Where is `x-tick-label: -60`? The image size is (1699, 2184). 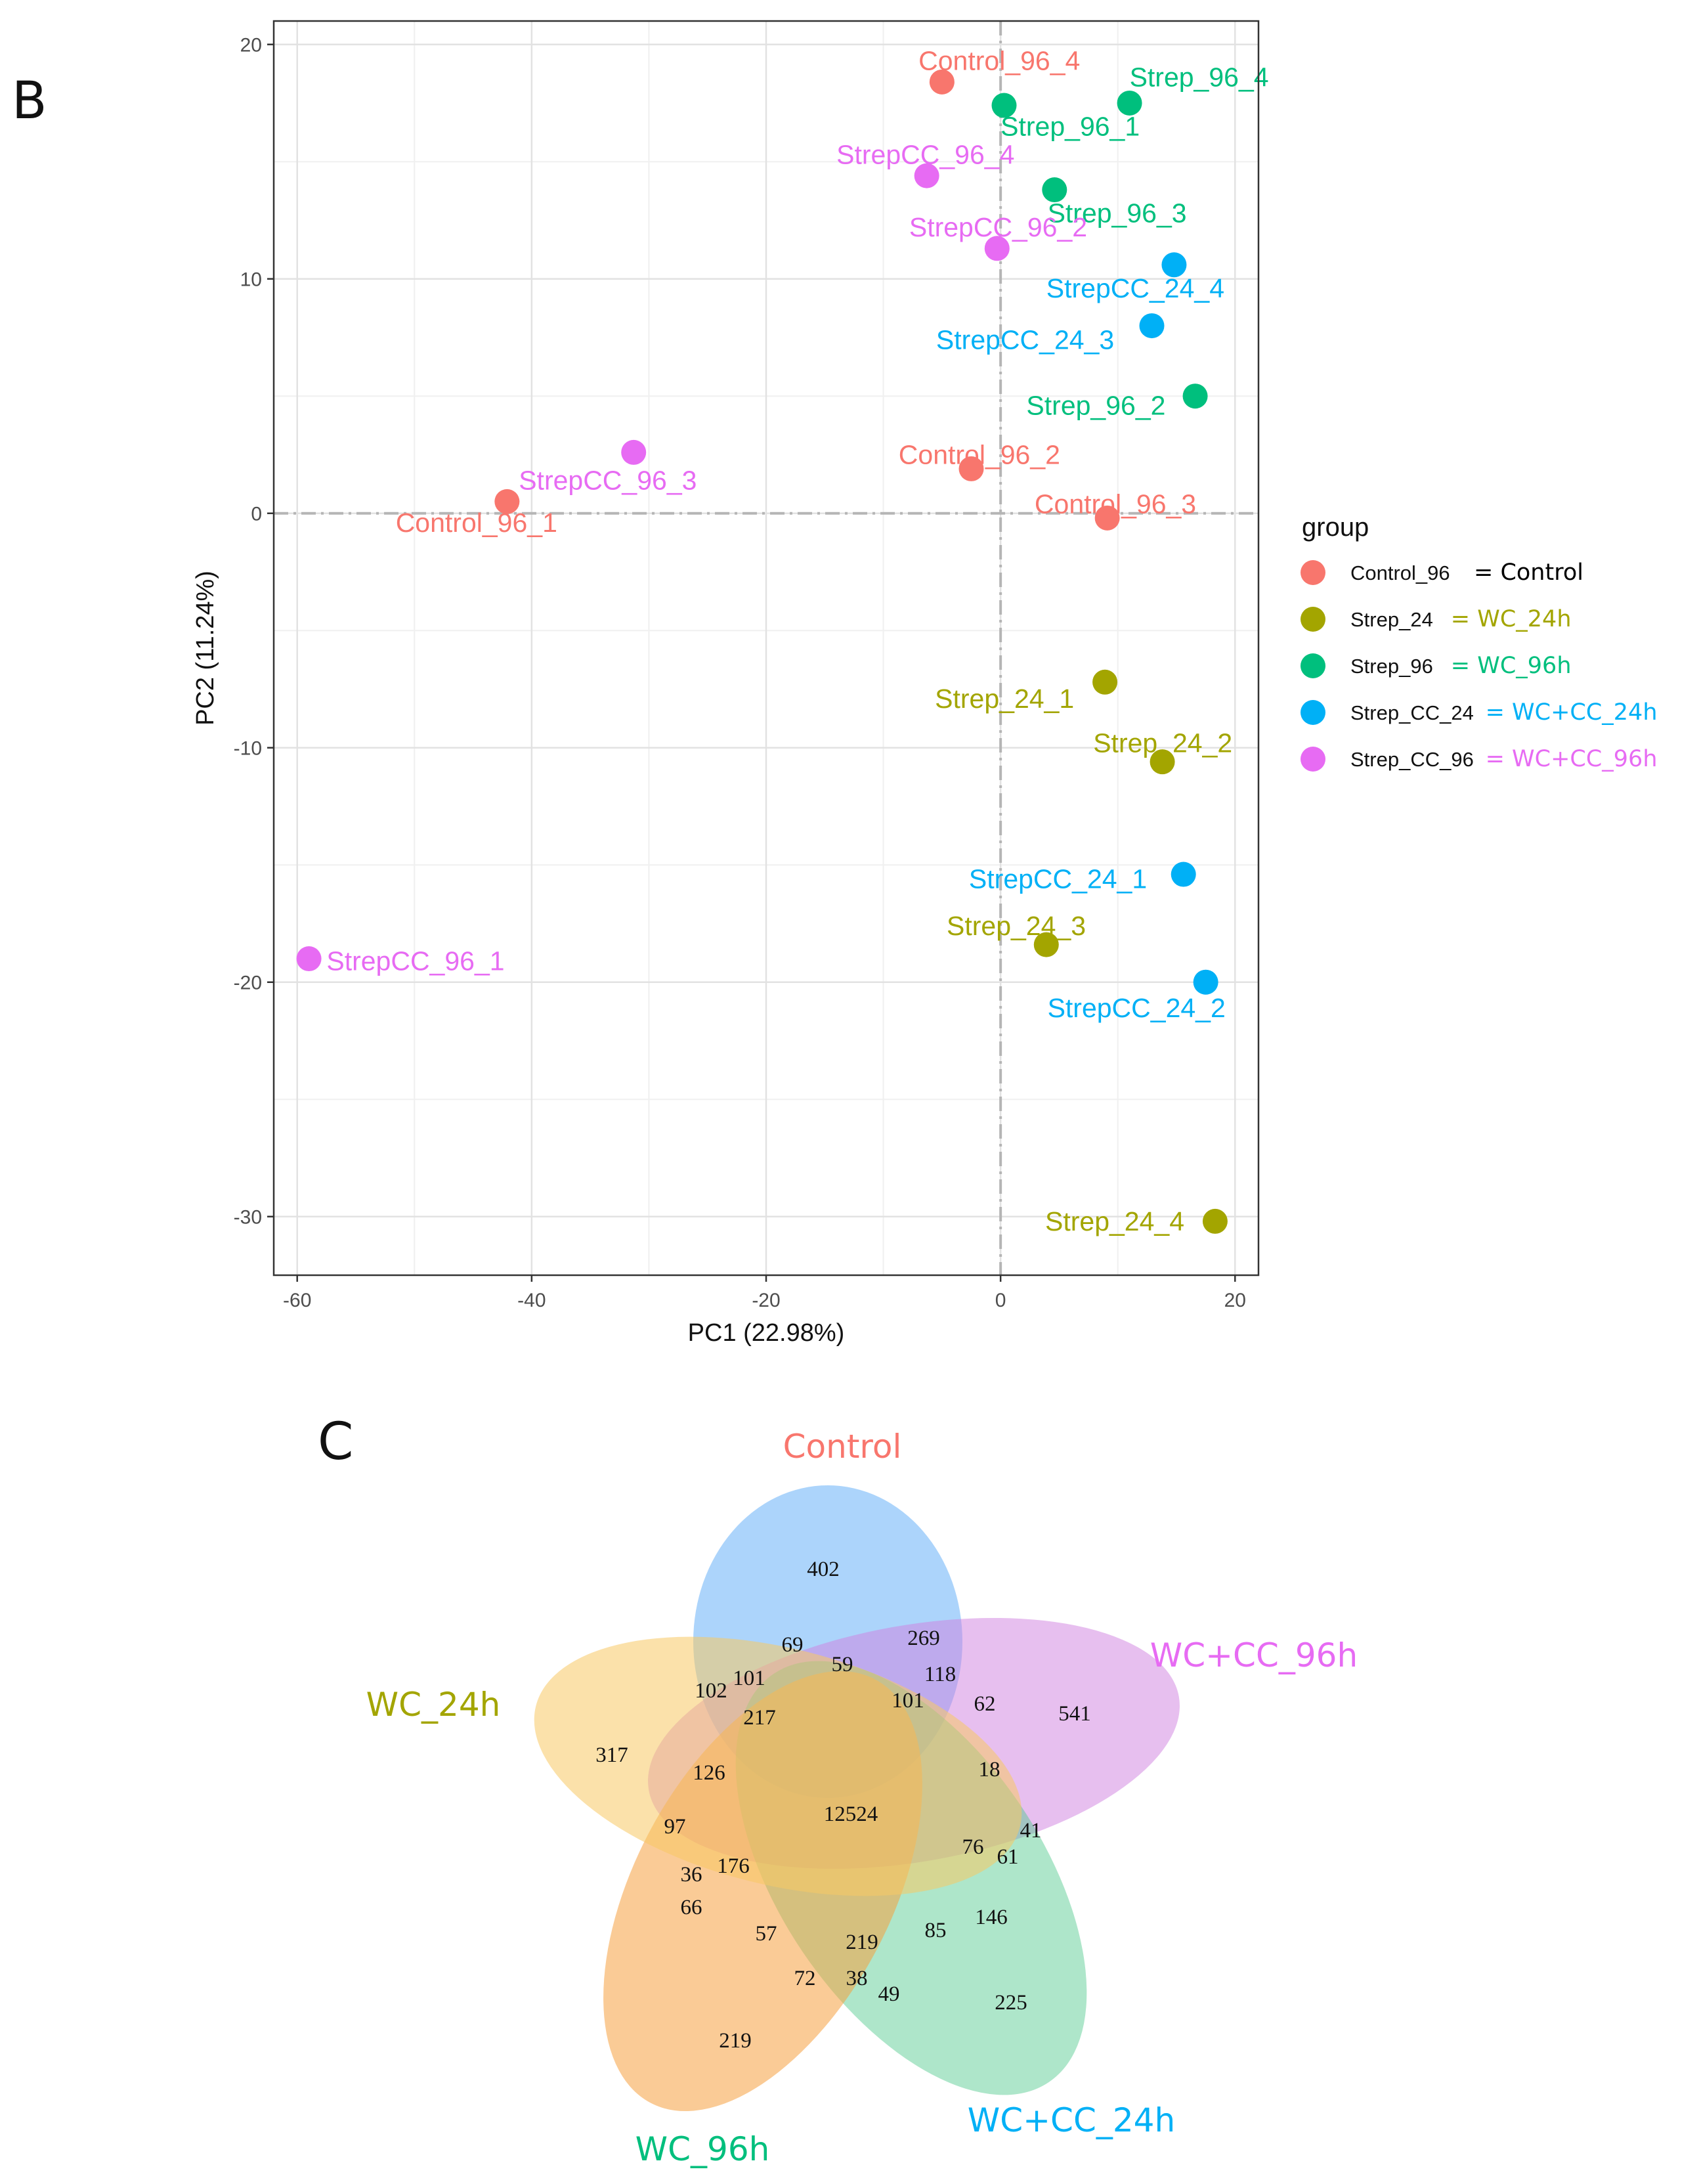
x-tick-label: -60 is located at coordinates (297, 1300).